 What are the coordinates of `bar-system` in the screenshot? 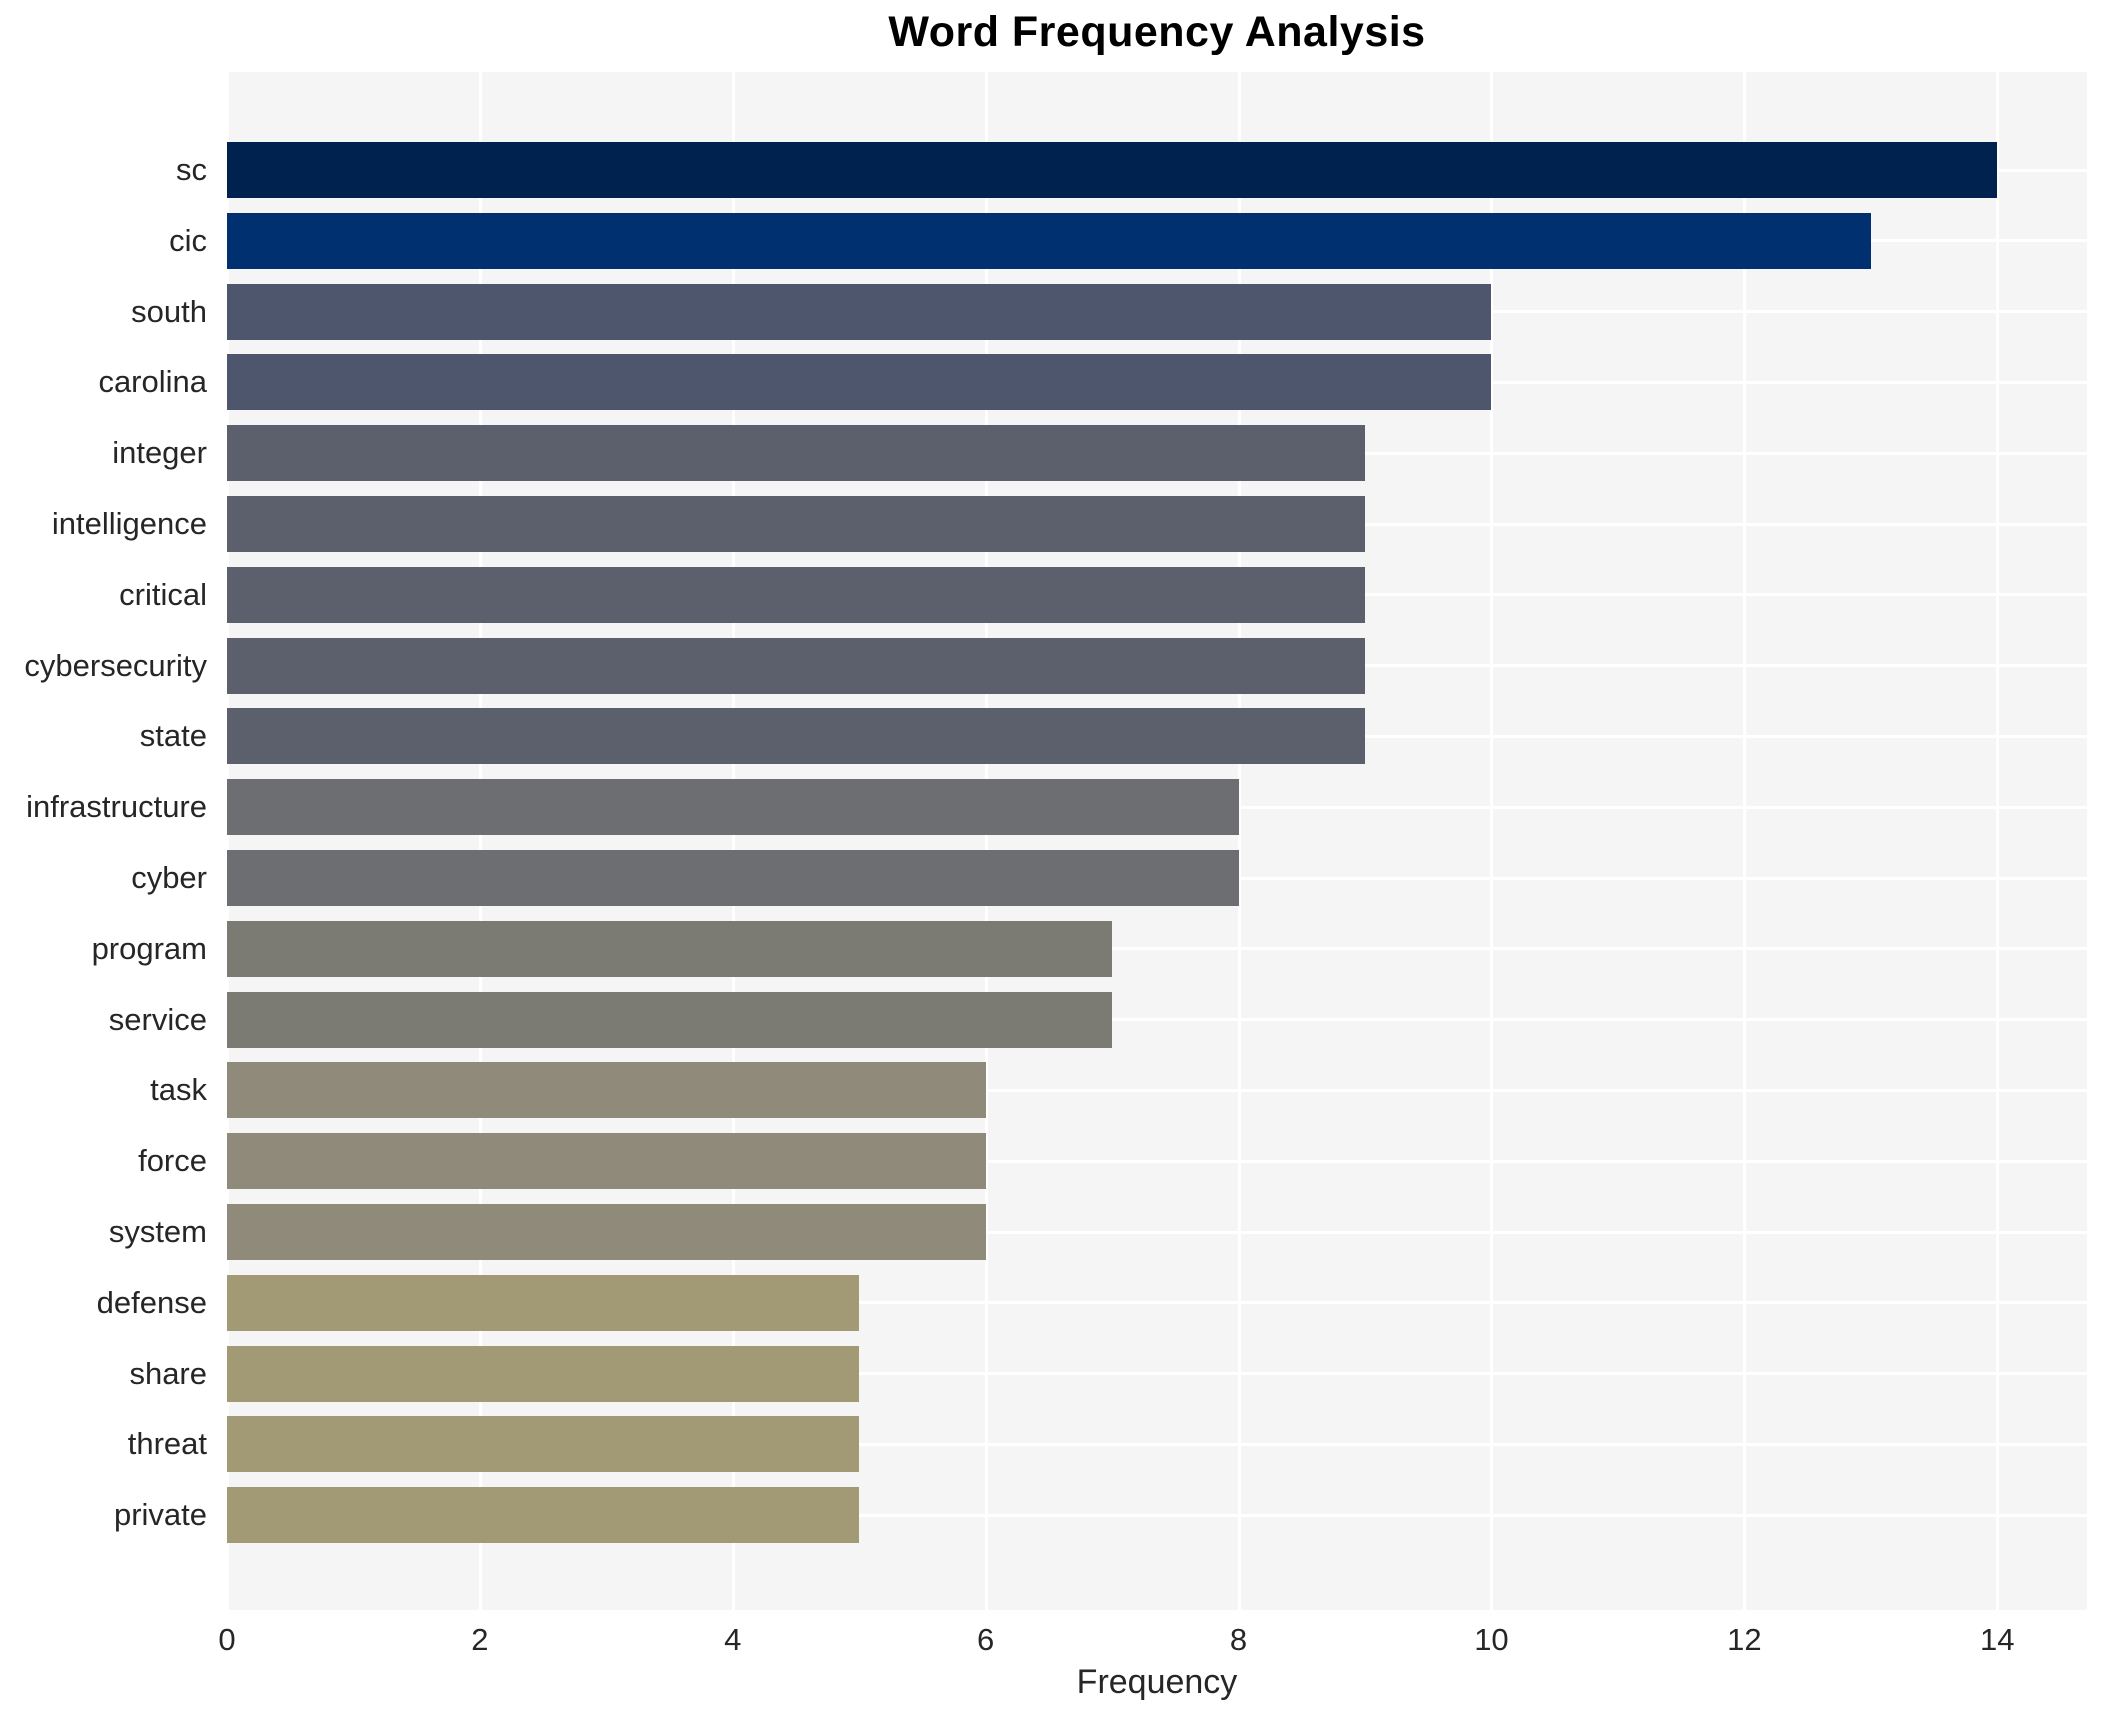 It's located at (606, 1232).